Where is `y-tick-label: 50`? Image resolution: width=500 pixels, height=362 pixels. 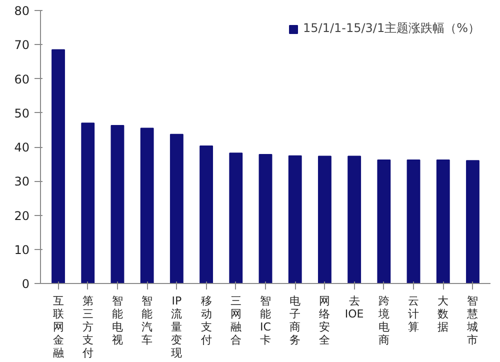
y-tick-label: 50 is located at coordinates (22, 113).